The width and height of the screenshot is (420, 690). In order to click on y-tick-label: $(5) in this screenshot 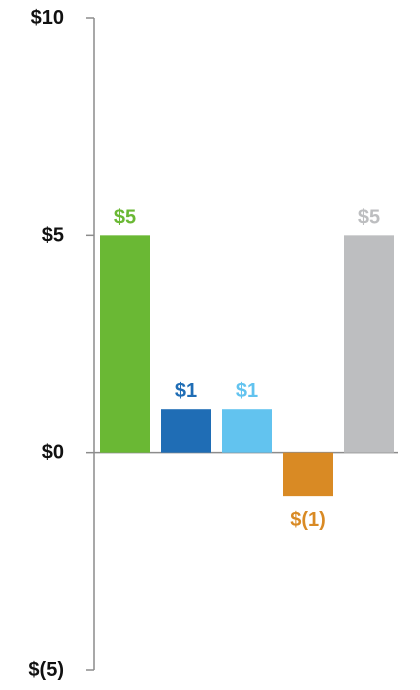, I will do `click(46, 670)`.